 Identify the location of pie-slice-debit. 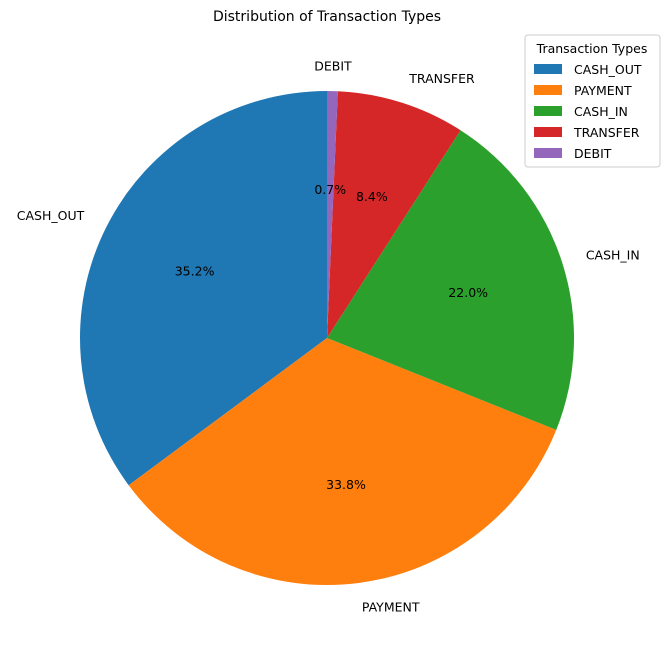
(332, 214).